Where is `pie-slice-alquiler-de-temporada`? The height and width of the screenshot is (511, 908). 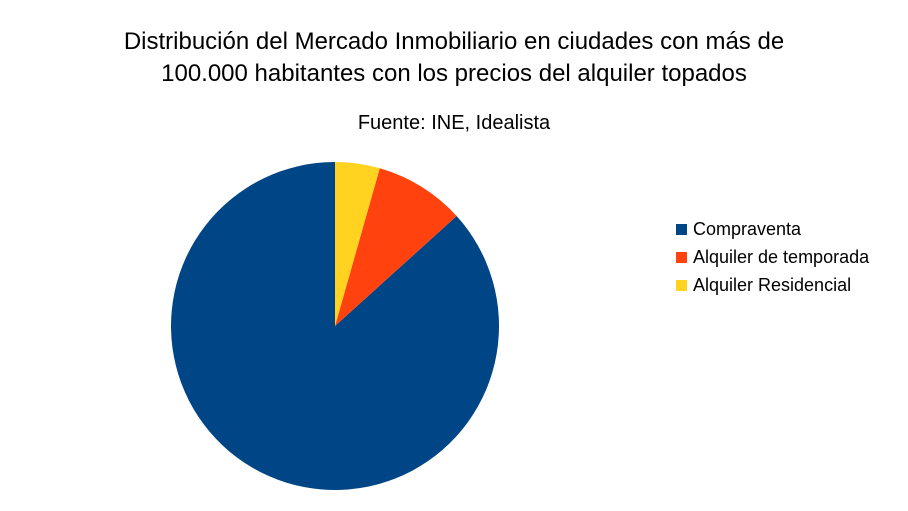
pie-slice-alquiler-de-temporada is located at coordinates (396, 247).